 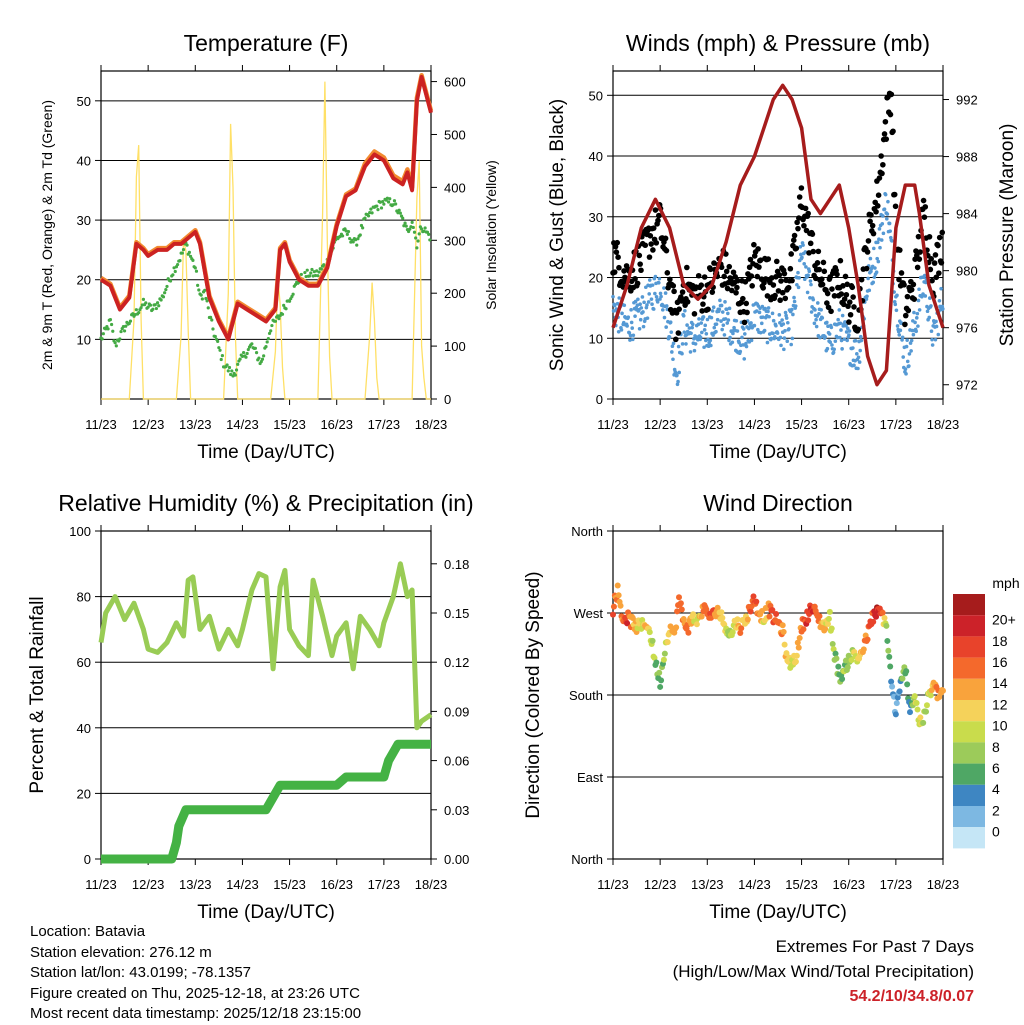 I want to click on x-tick-label: 18/23, so click(x=943, y=424).